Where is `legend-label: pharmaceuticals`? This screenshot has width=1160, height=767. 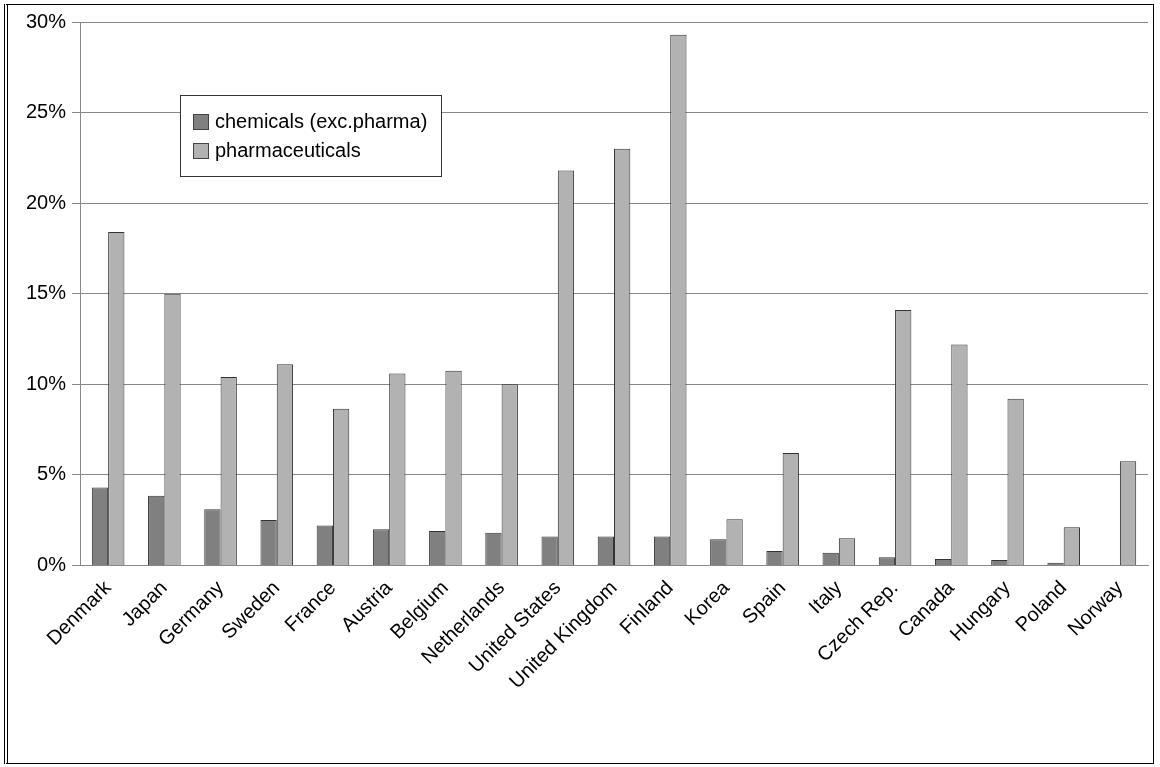
legend-label: pharmaceuticals is located at coordinates (288, 150).